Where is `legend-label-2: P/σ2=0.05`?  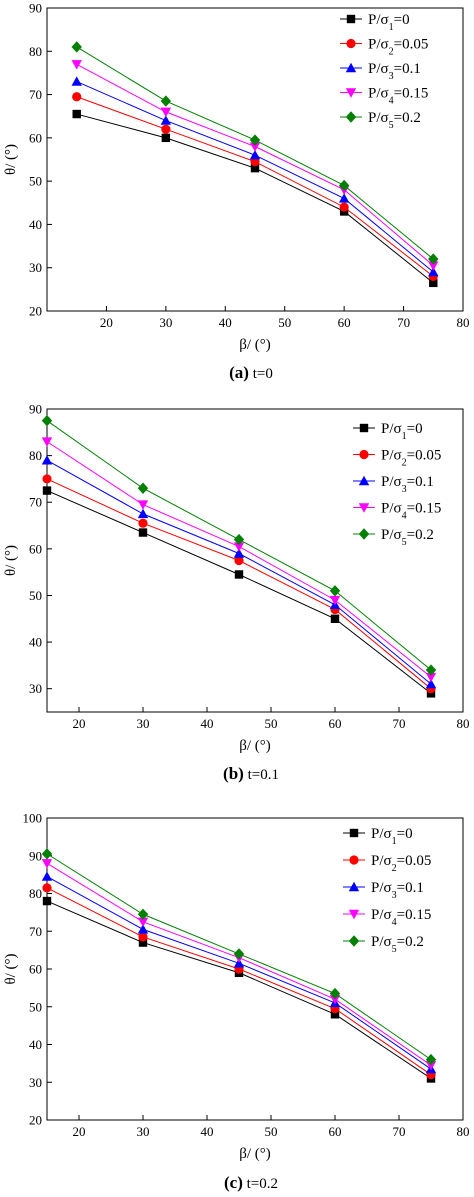
legend-label-2: P/σ2=0.05 is located at coordinates (411, 458).